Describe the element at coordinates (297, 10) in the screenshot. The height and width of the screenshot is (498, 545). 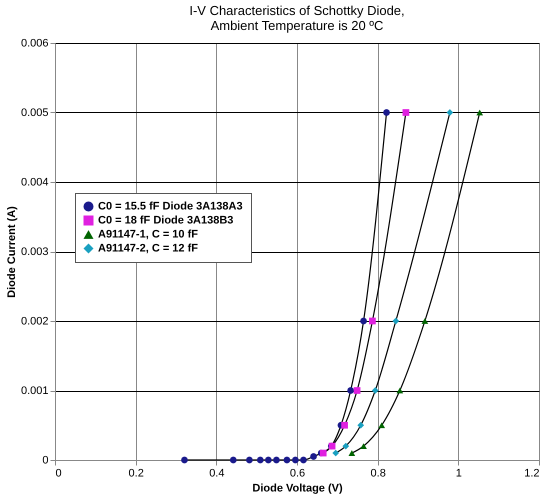
I see `text: I-V Characteristics of Schottky Diode,` at that location.